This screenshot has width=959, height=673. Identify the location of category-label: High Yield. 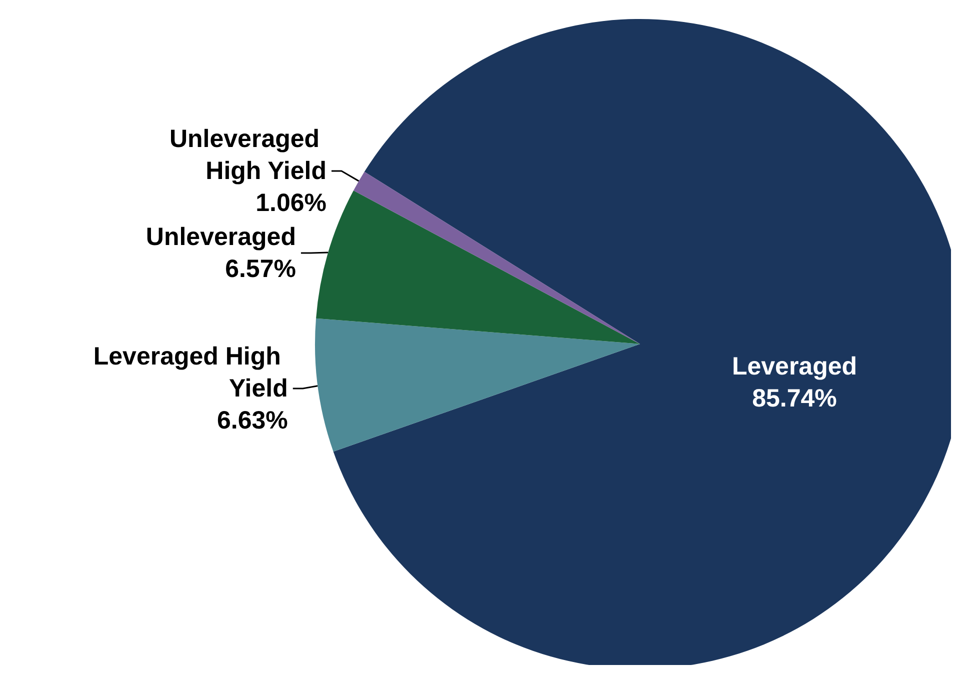
(266, 171).